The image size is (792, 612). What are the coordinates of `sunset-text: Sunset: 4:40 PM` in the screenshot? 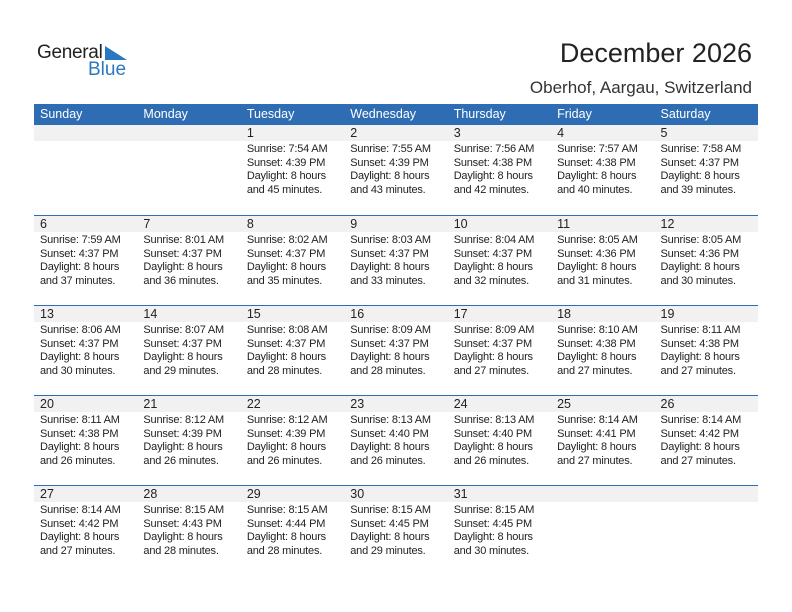 It's located at (389, 433).